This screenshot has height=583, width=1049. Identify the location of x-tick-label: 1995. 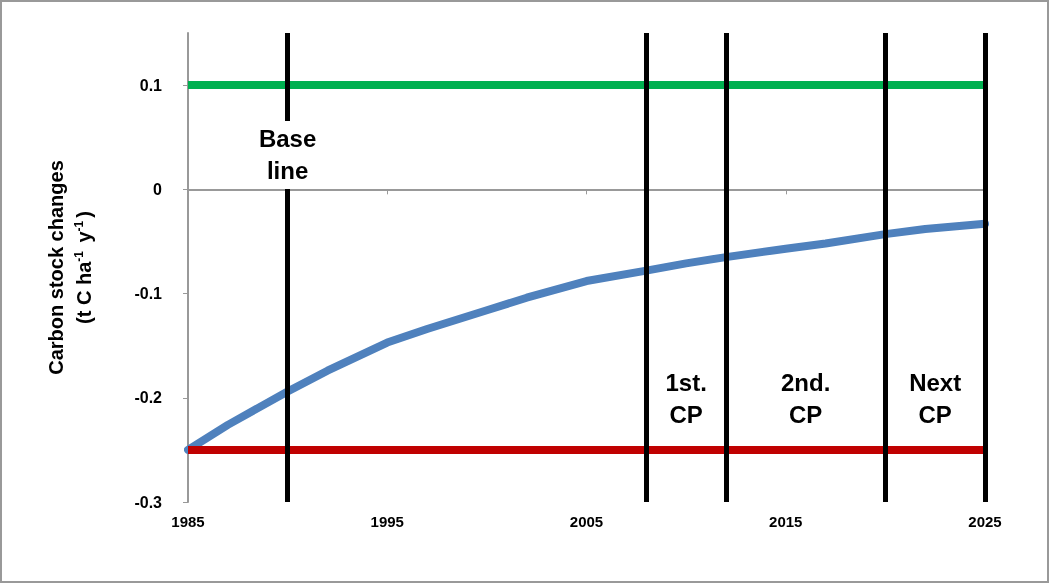
(387, 521).